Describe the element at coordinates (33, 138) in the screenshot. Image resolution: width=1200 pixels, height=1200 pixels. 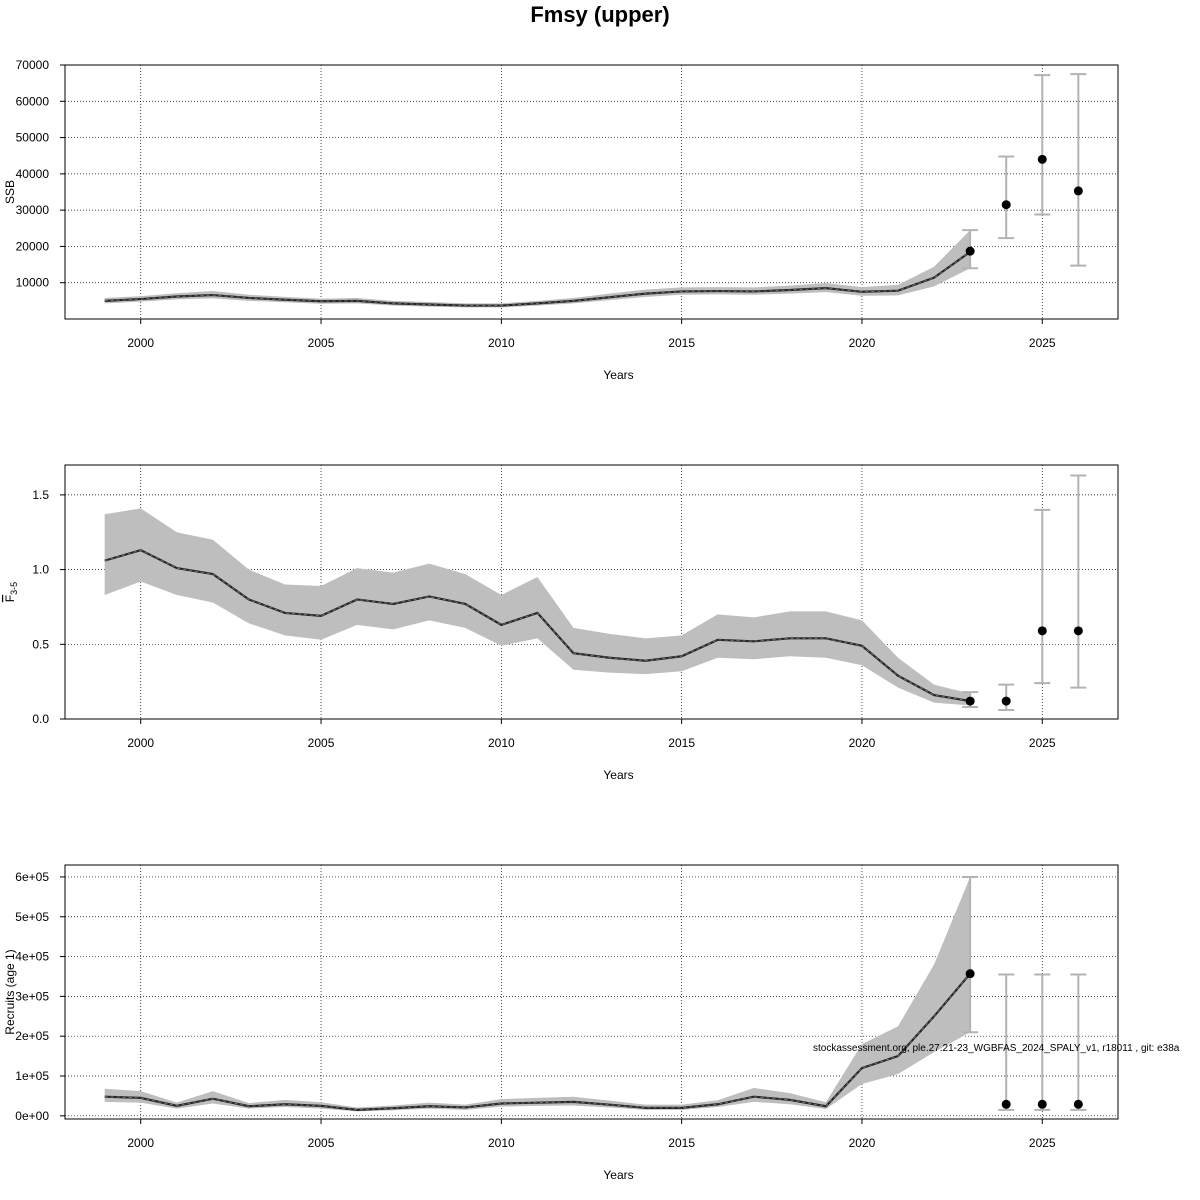
I see `y-tick-label: 50000` at that location.